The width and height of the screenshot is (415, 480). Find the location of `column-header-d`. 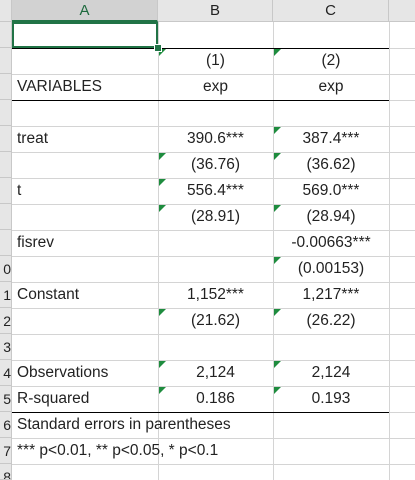

column-header-d is located at coordinates (402, 11).